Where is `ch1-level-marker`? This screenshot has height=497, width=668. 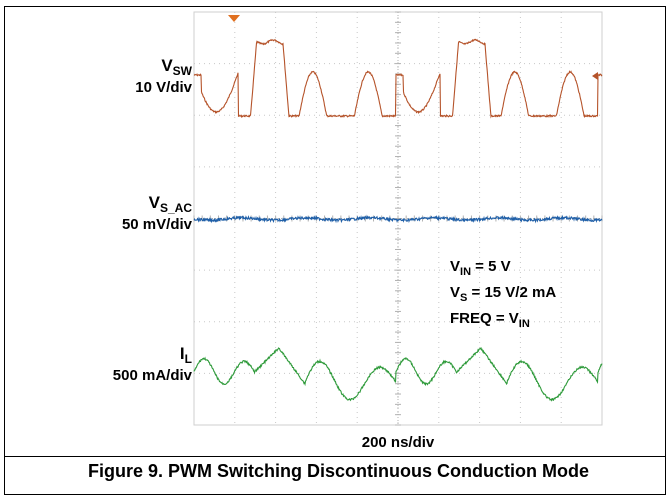 ch1-level-marker is located at coordinates (595, 76).